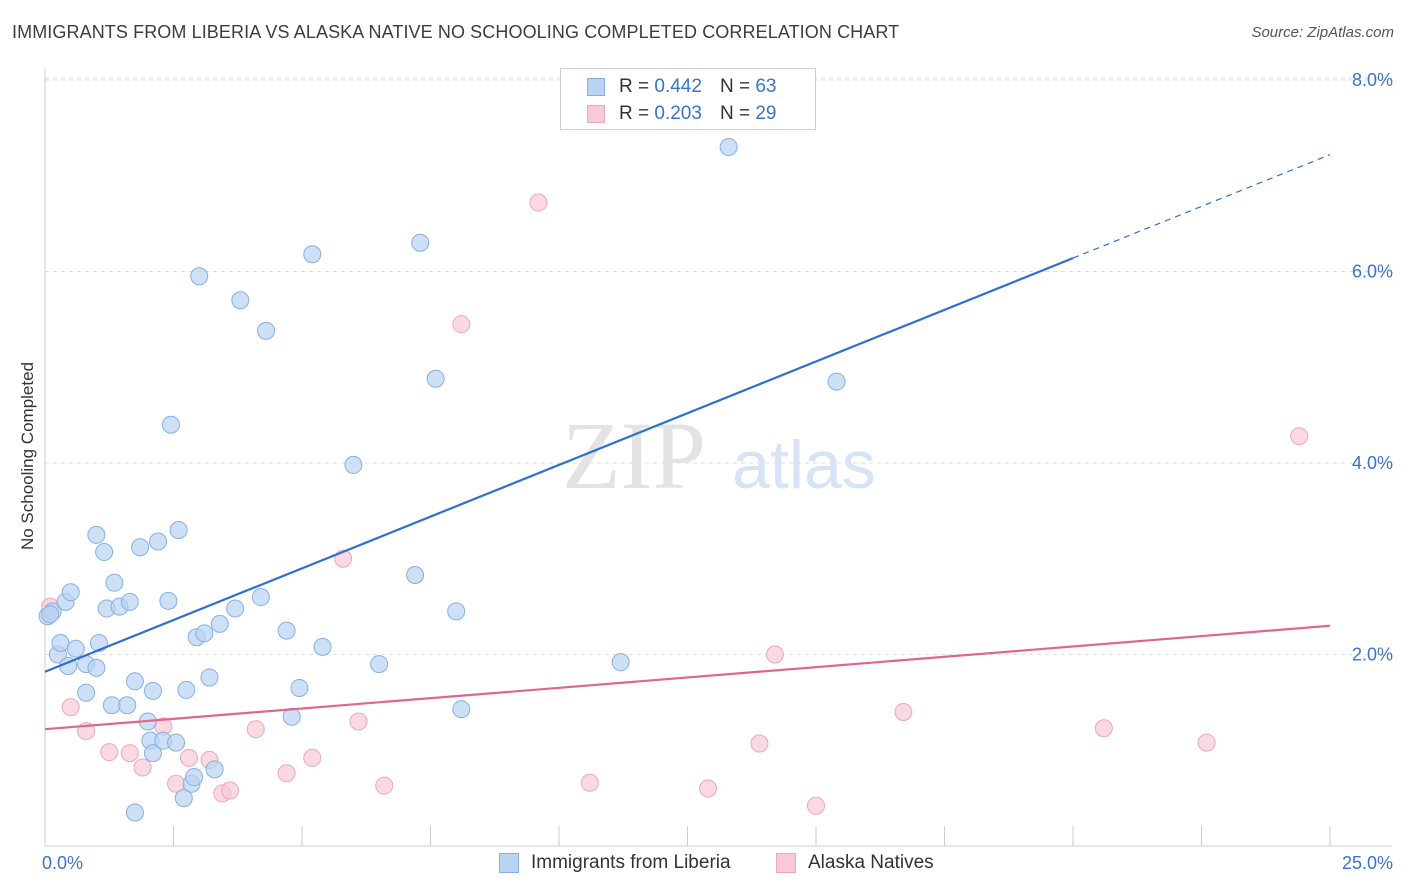 Image resolution: width=1406 pixels, height=892 pixels. Describe the element at coordinates (804, 465) in the screenshot. I see `watermark-atlas: atlas` at that location.